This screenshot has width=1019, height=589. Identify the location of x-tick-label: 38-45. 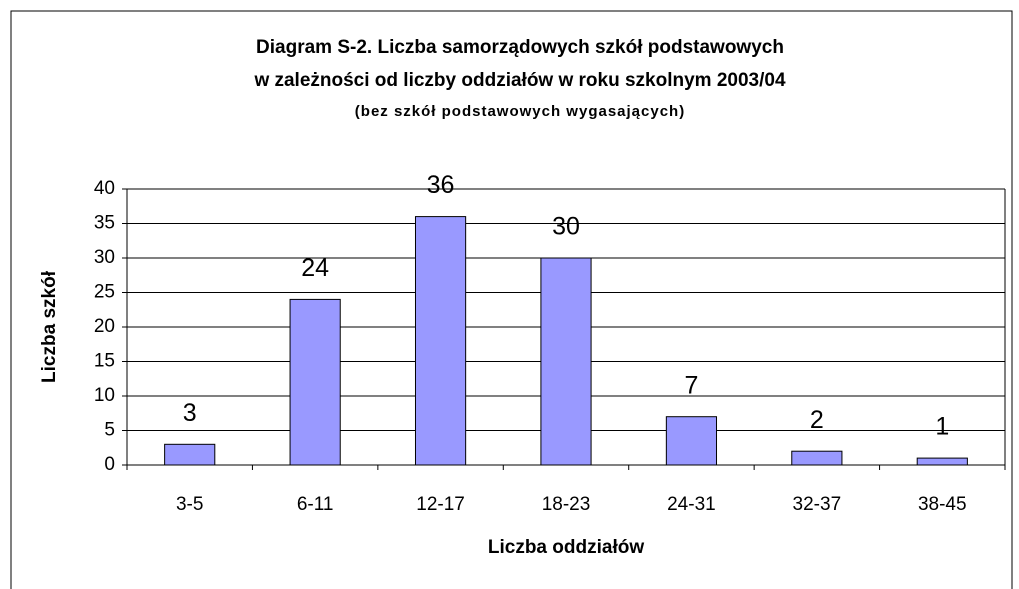
(942, 504).